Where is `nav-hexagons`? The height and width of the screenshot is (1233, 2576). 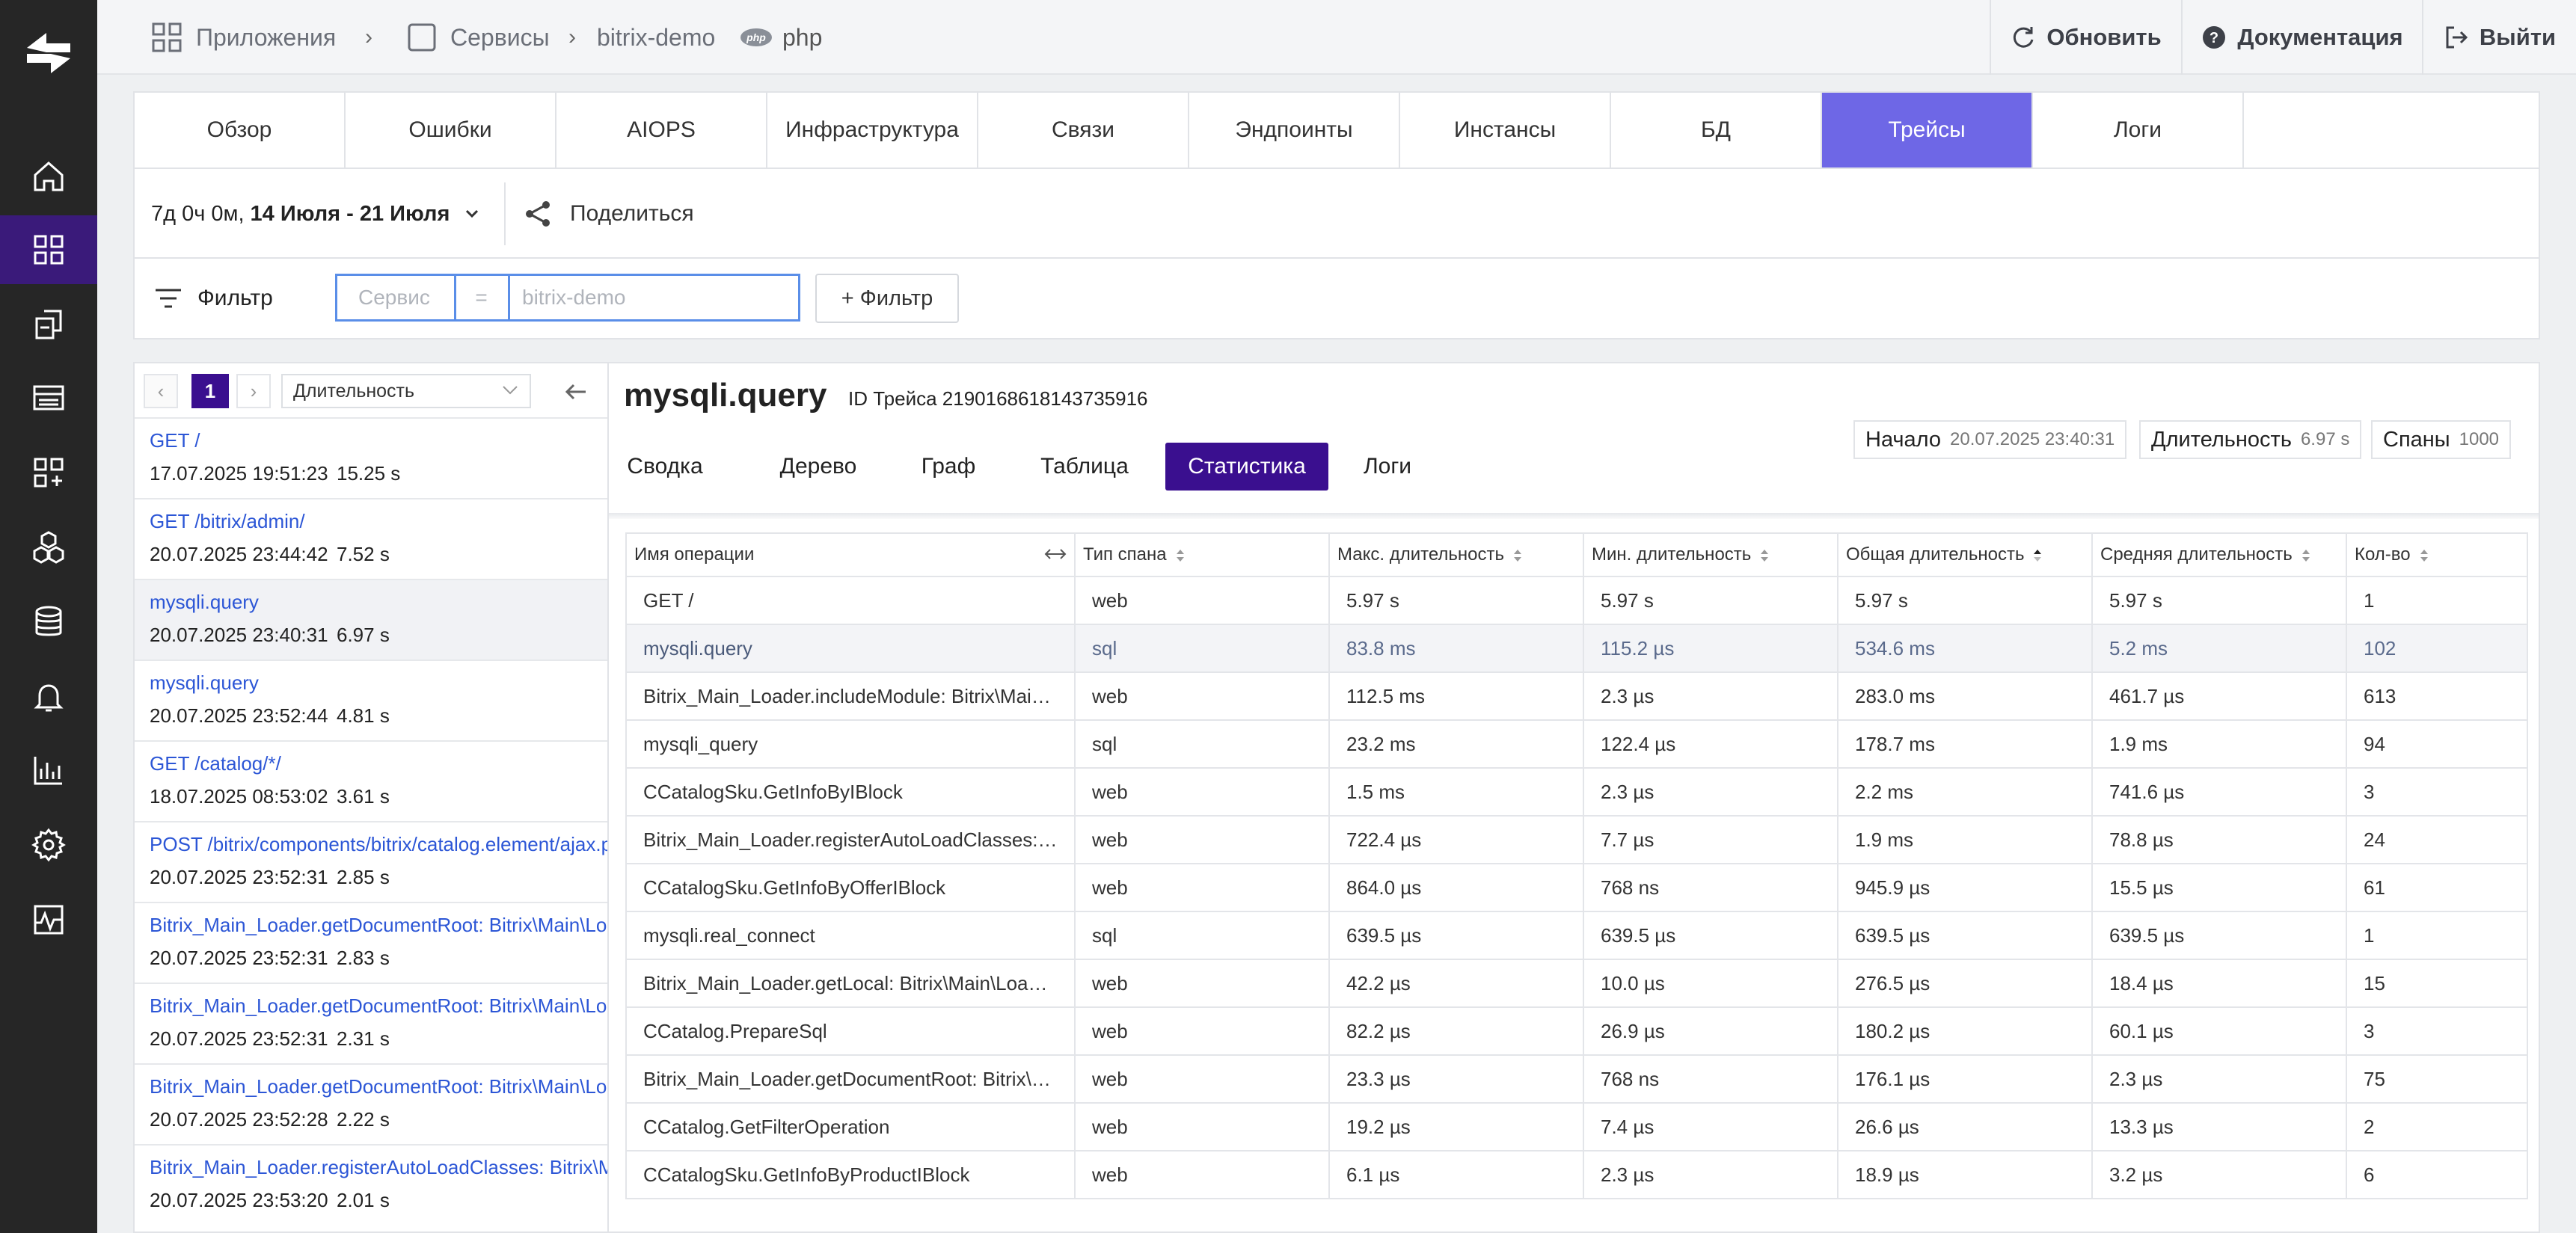 nav-hexagons is located at coordinates (48, 547).